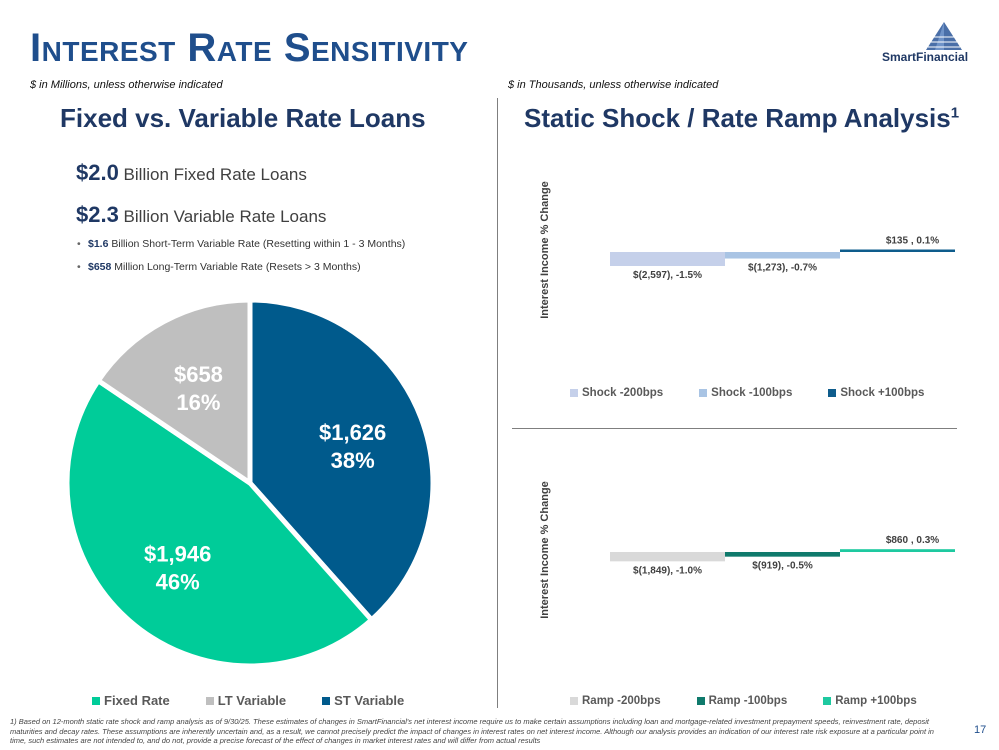  Describe the element at coordinates (97, 172) in the screenshot. I see `fixed-loans-amount: $2.0` at that location.